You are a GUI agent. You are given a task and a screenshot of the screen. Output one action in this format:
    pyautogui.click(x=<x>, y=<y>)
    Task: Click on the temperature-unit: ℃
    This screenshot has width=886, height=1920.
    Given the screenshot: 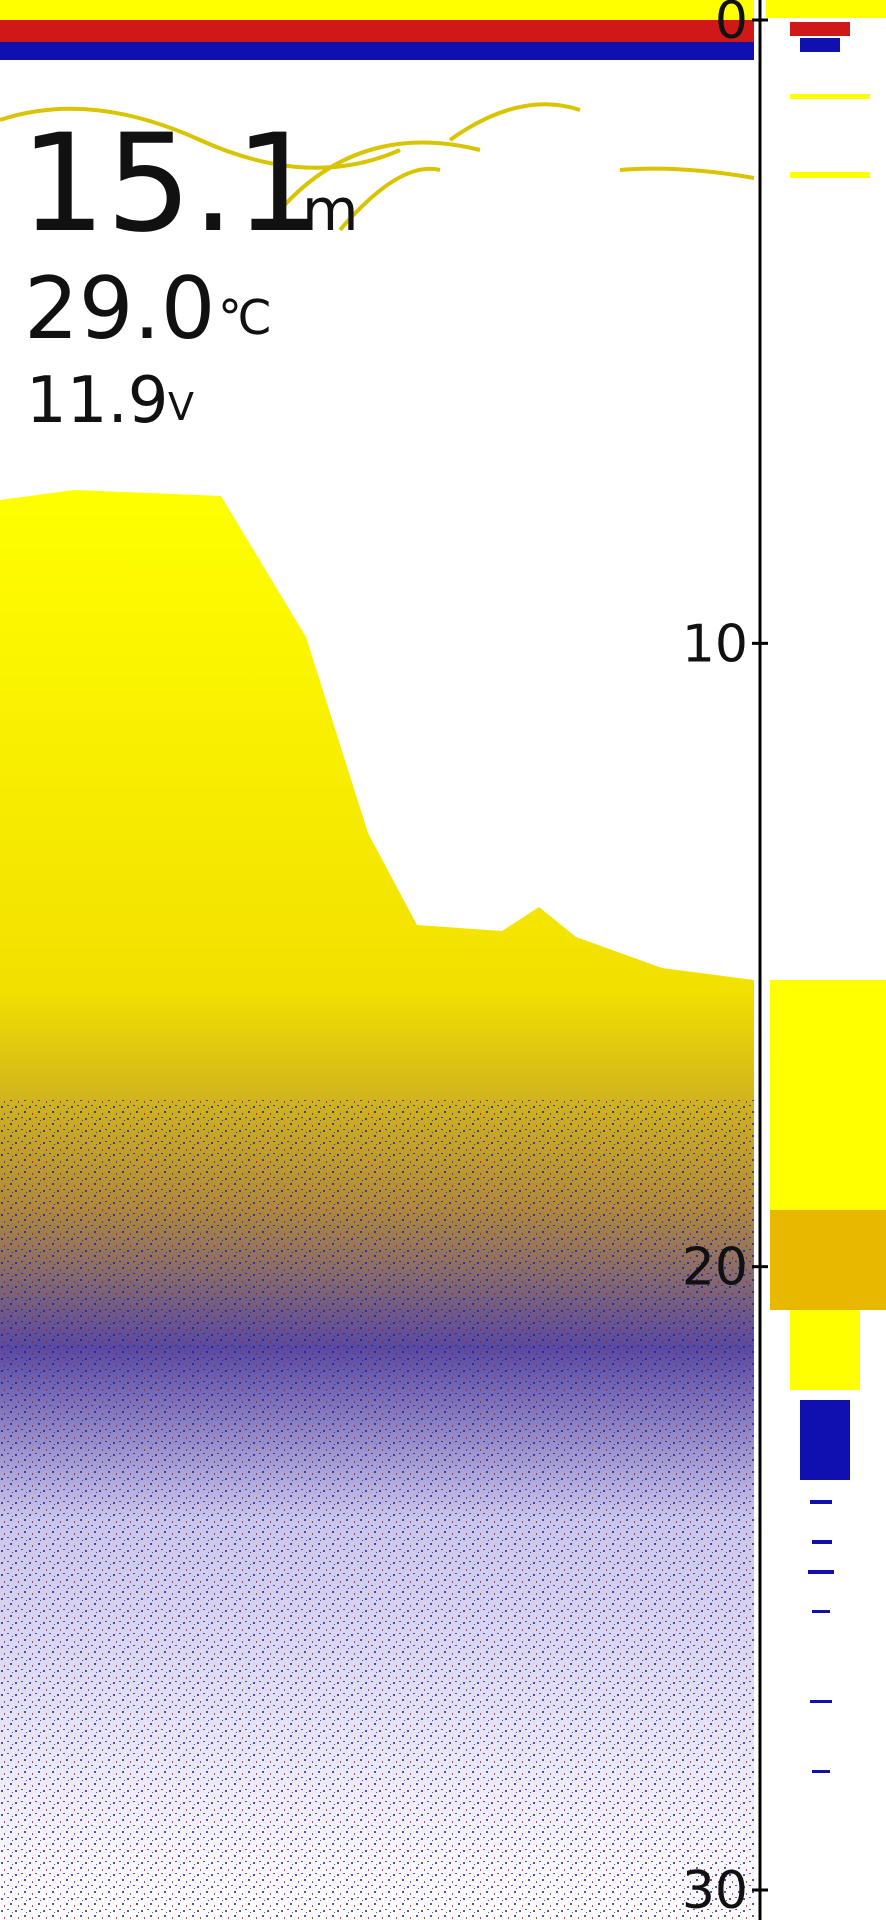 What is the action you would take?
    pyautogui.click(x=245, y=318)
    